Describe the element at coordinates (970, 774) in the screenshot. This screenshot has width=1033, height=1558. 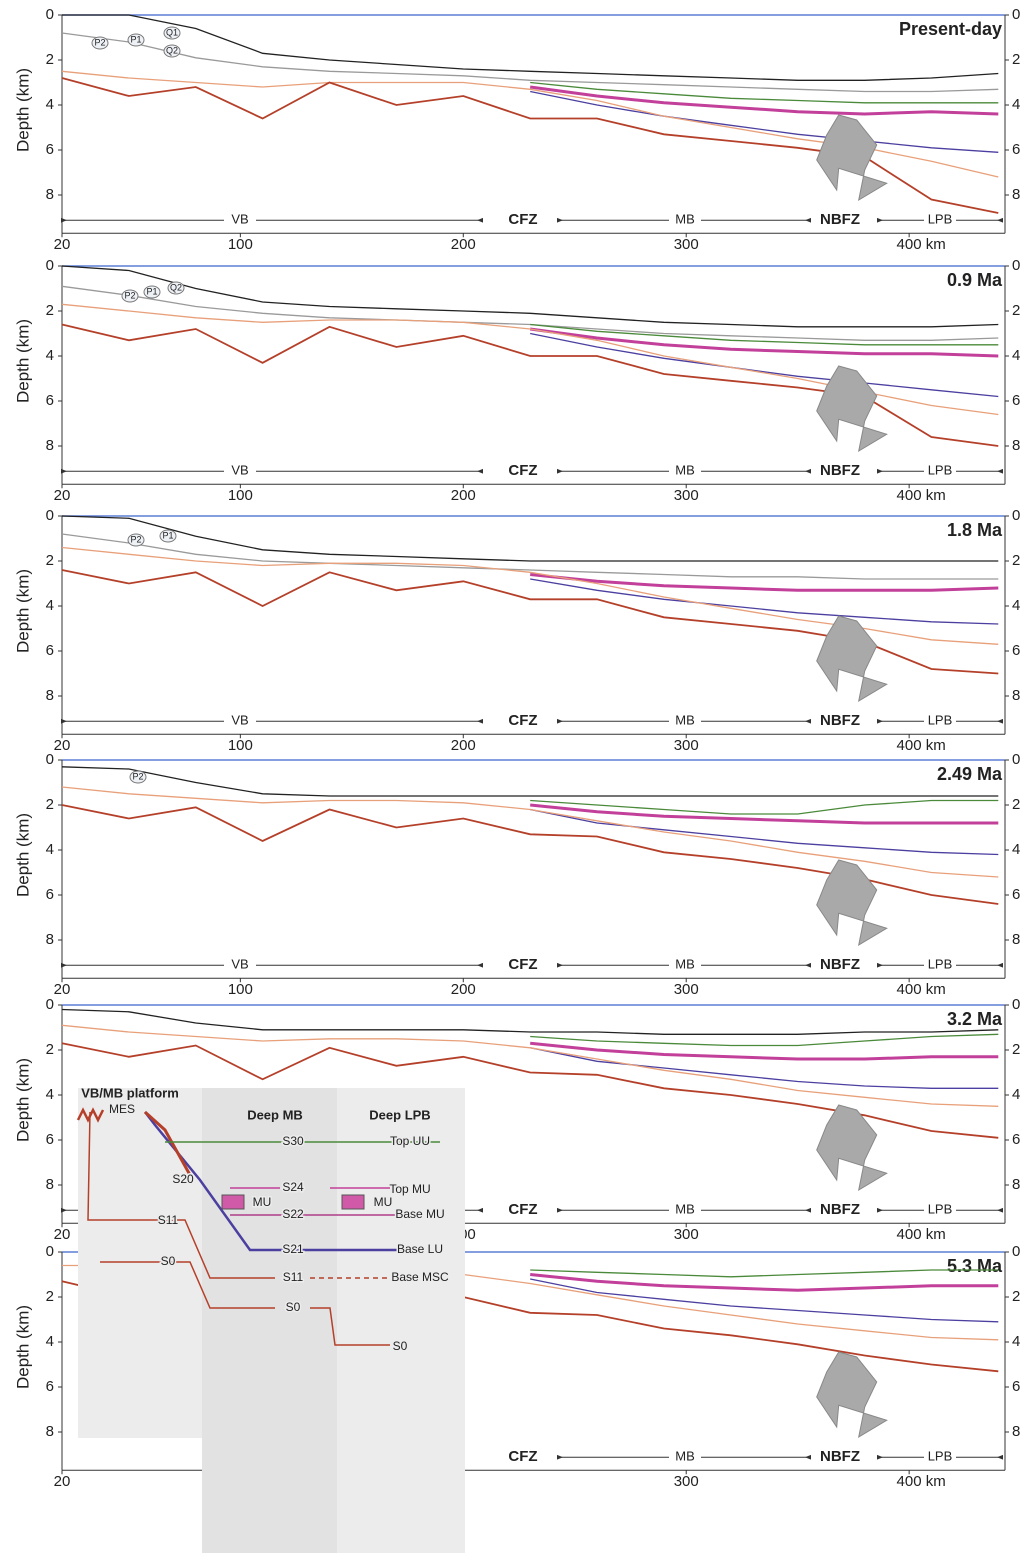
I see `panel-title: 2.49 Ma` at that location.